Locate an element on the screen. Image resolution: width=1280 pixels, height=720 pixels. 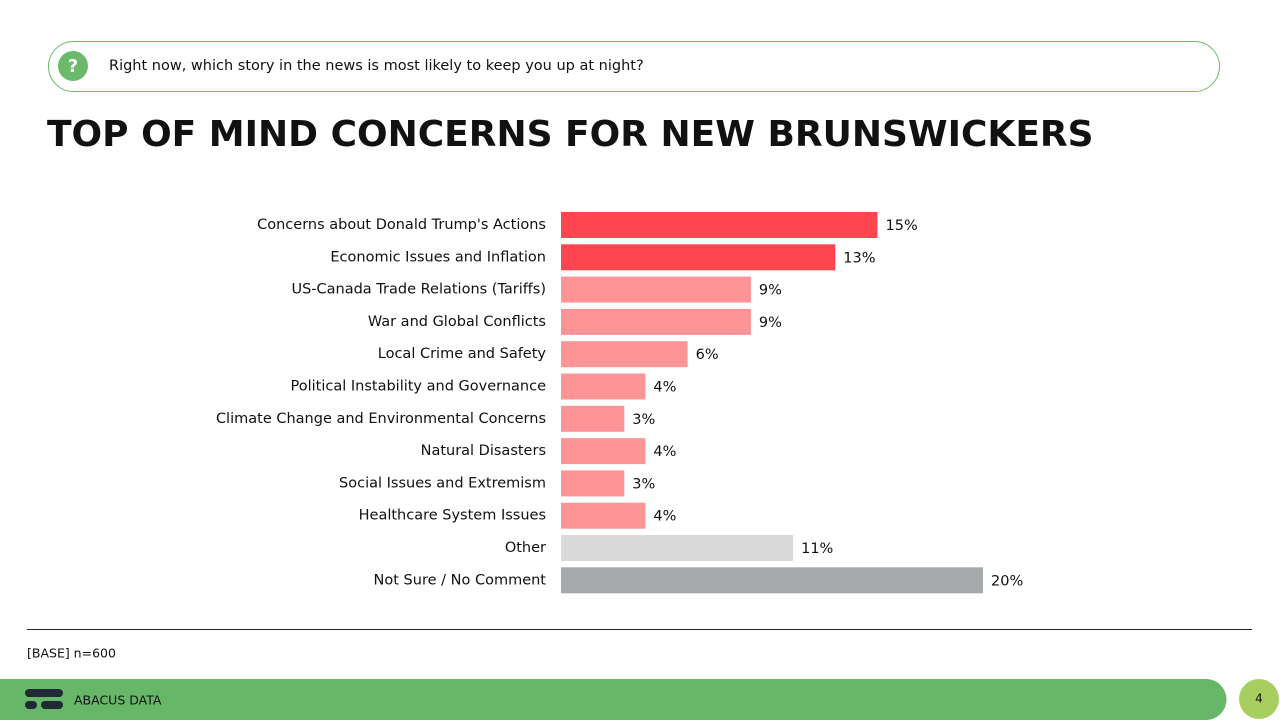
question-box is located at coordinates (634, 66).